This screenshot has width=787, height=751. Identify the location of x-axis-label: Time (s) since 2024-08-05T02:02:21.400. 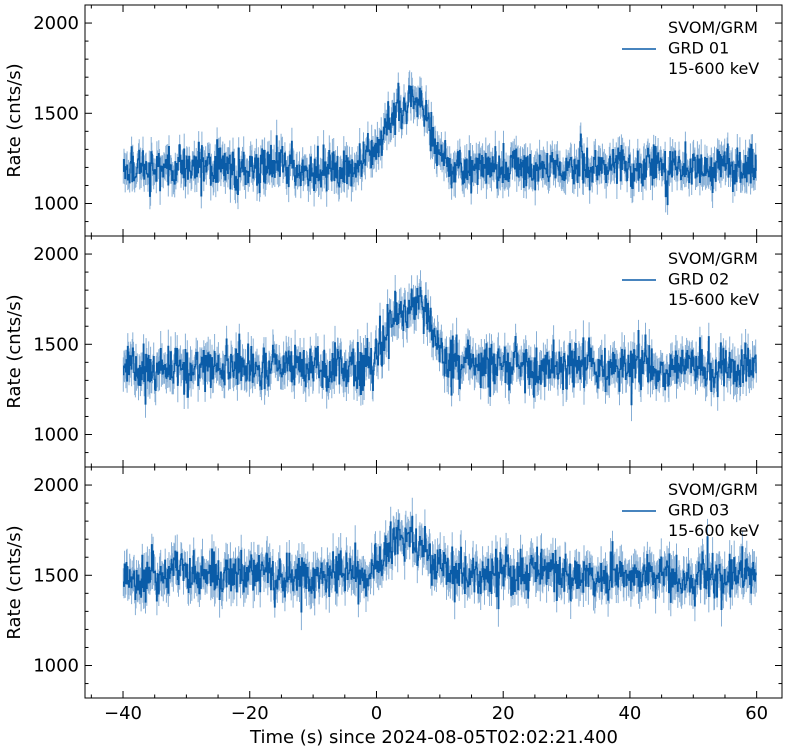
(433, 737).